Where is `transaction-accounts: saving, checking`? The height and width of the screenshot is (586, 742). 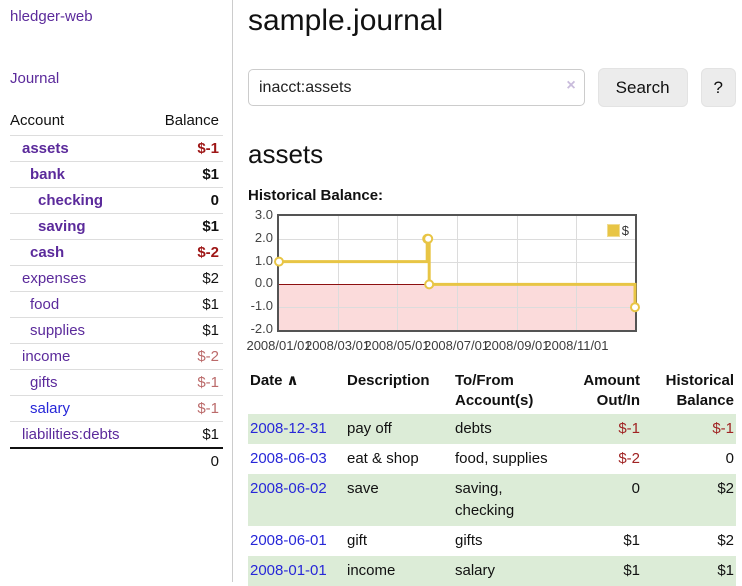
transaction-accounts: saving, checking is located at coordinates (485, 499).